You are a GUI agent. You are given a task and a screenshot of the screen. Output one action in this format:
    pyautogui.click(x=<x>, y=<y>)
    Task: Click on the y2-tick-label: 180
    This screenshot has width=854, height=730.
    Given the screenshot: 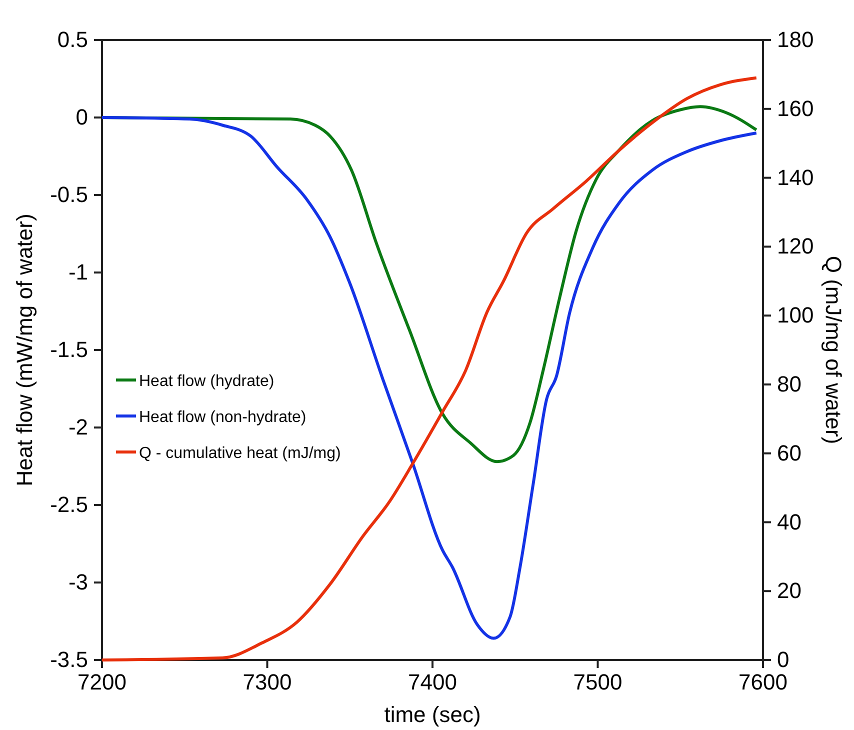 What is the action you would take?
    pyautogui.click(x=795, y=39)
    